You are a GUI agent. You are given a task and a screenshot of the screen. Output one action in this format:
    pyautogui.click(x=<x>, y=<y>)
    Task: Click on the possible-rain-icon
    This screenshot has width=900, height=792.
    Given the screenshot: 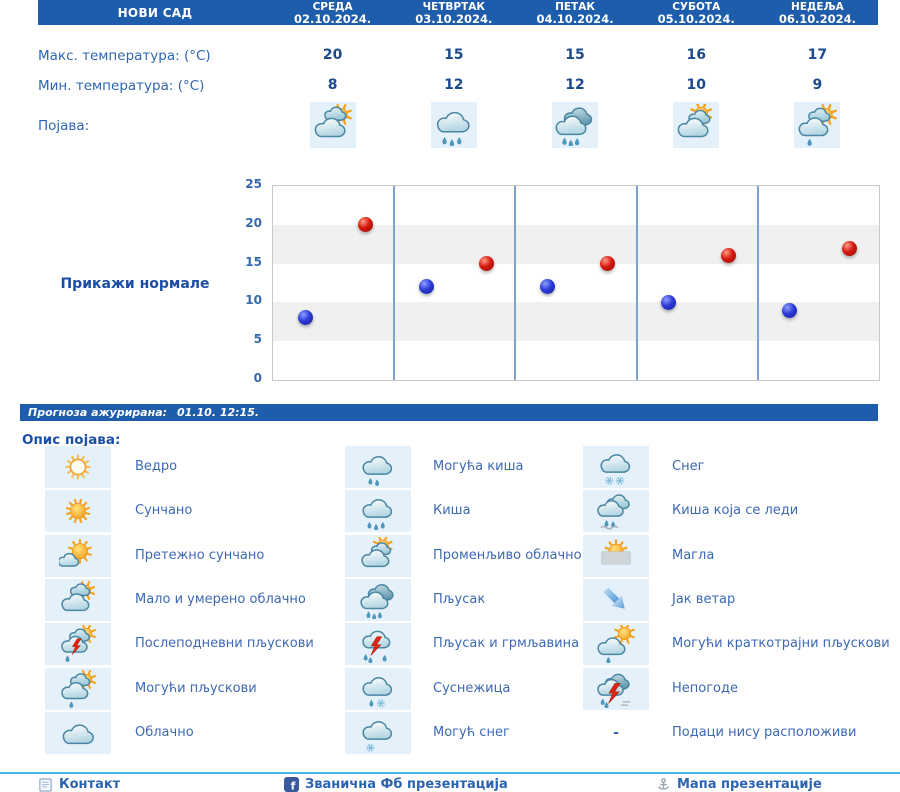 What is the action you would take?
    pyautogui.click(x=378, y=467)
    